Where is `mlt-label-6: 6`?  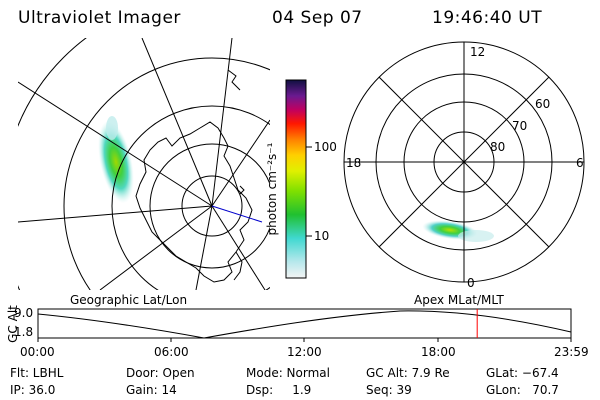 mlt-label-6: 6 is located at coordinates (580, 163).